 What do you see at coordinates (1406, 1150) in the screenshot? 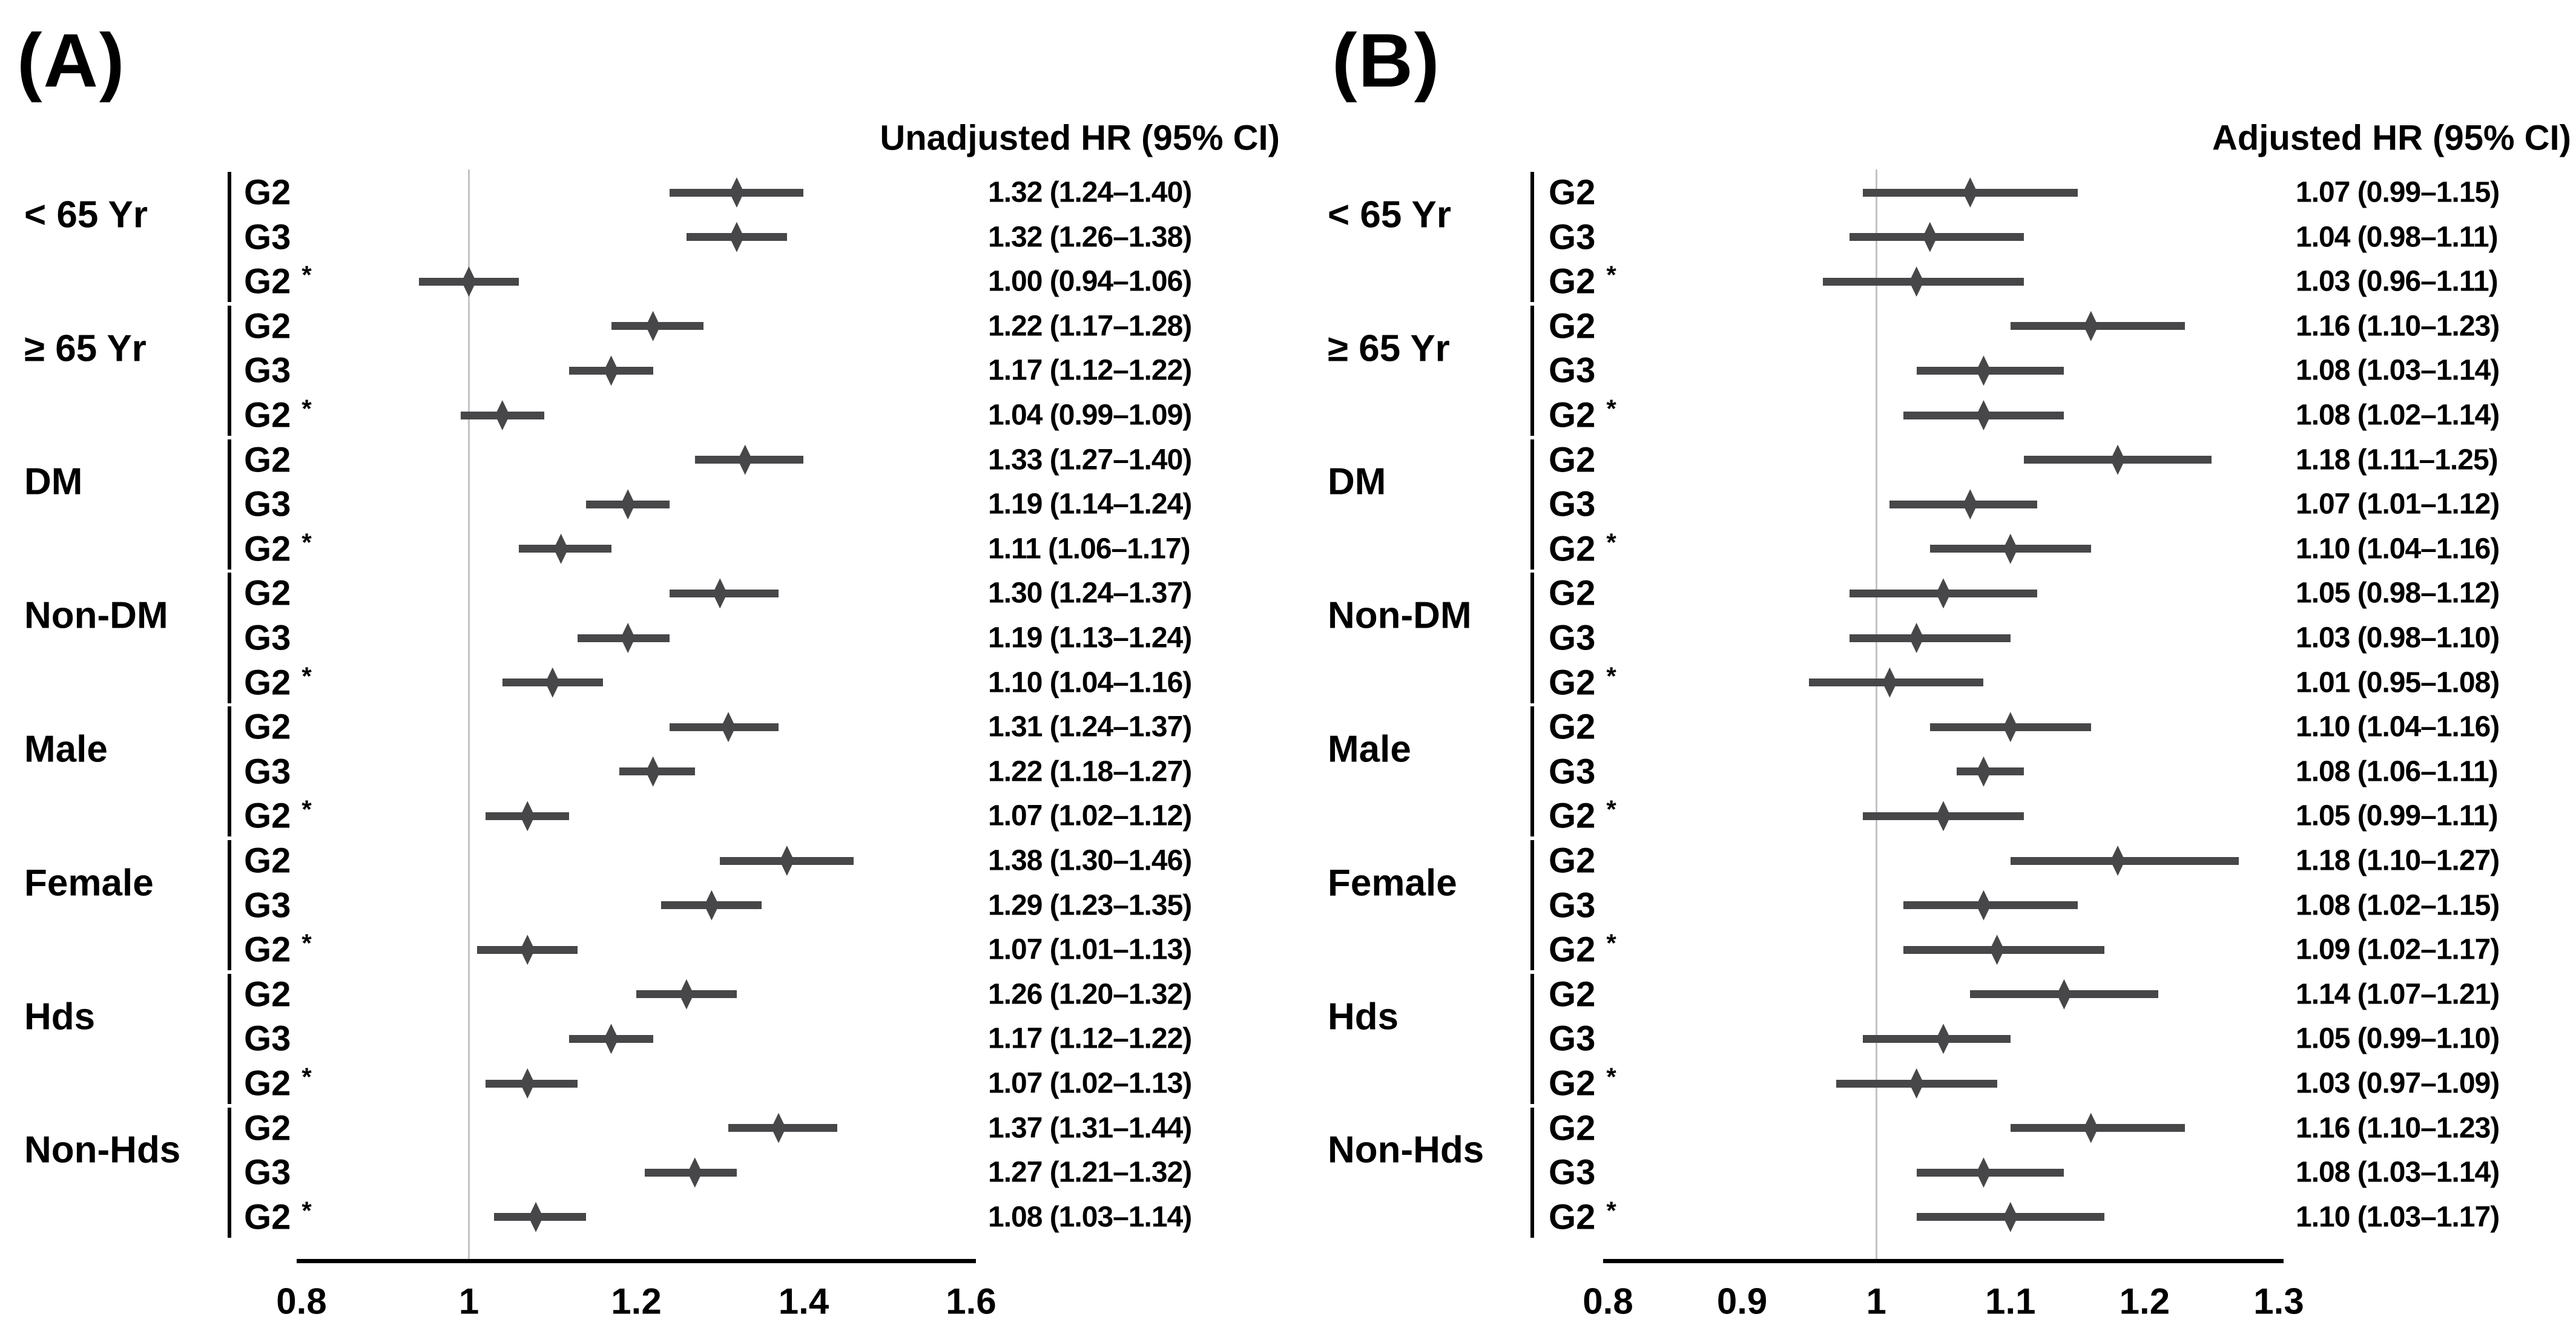
I see `subgroup-label: Non-Hds` at bounding box center [1406, 1150].